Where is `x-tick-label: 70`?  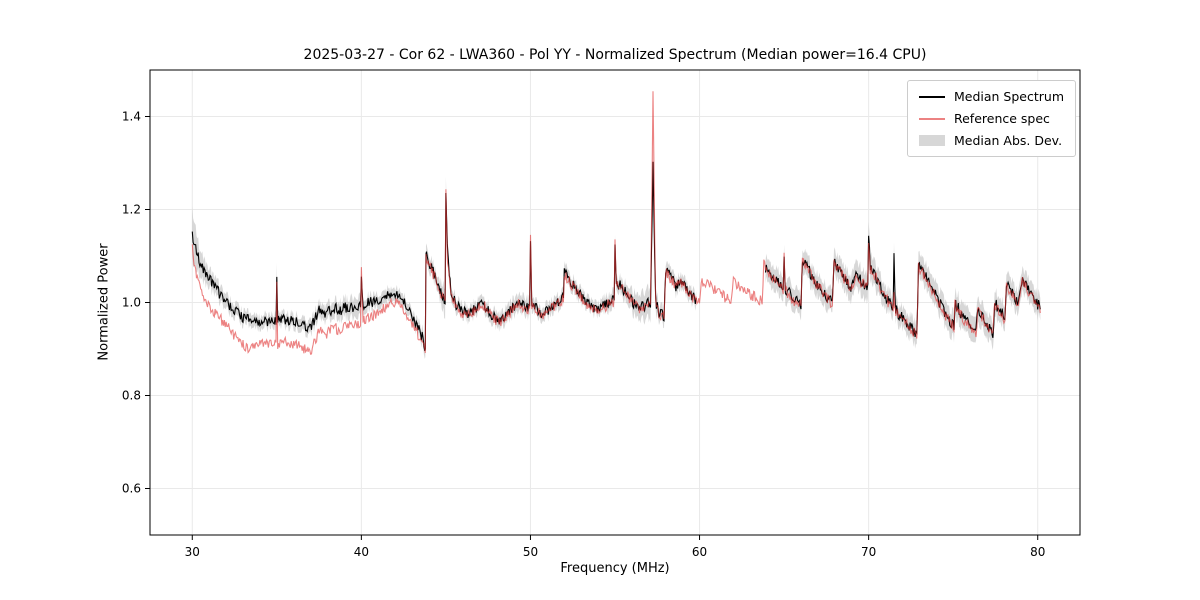 x-tick-label: 70 is located at coordinates (868, 552).